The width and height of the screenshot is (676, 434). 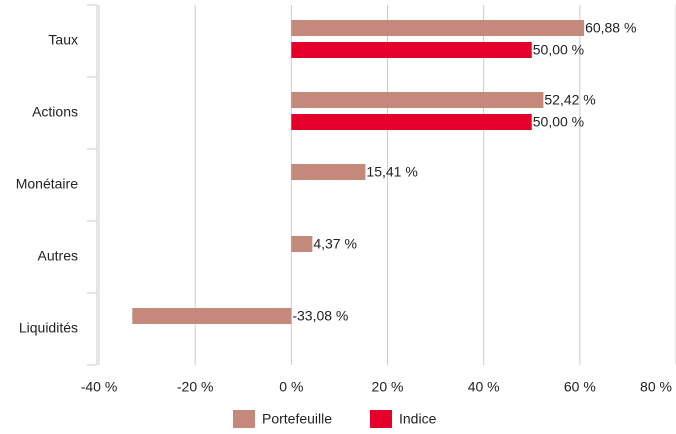 I want to click on x-tick-label: -40 %, so click(x=99, y=387).